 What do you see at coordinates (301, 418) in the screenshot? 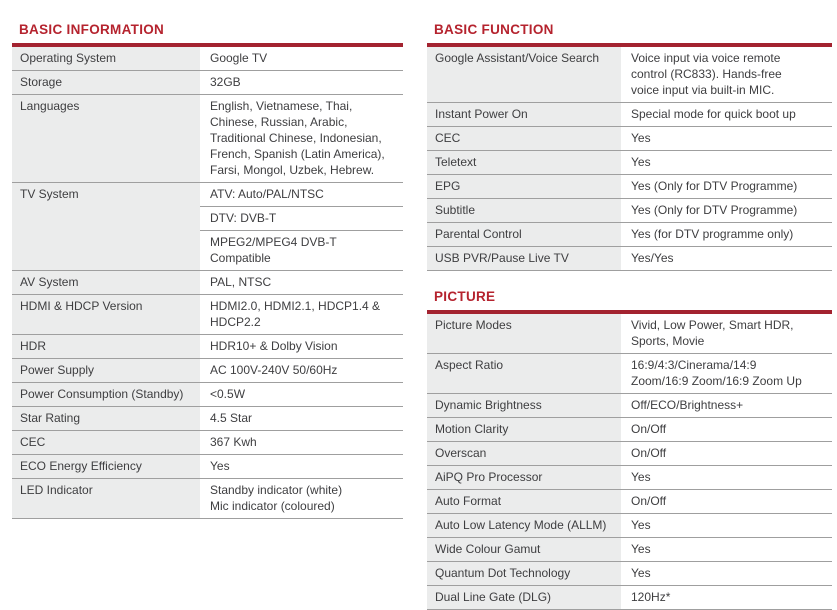
I see `spec-values: 4.5 Star` at bounding box center [301, 418].